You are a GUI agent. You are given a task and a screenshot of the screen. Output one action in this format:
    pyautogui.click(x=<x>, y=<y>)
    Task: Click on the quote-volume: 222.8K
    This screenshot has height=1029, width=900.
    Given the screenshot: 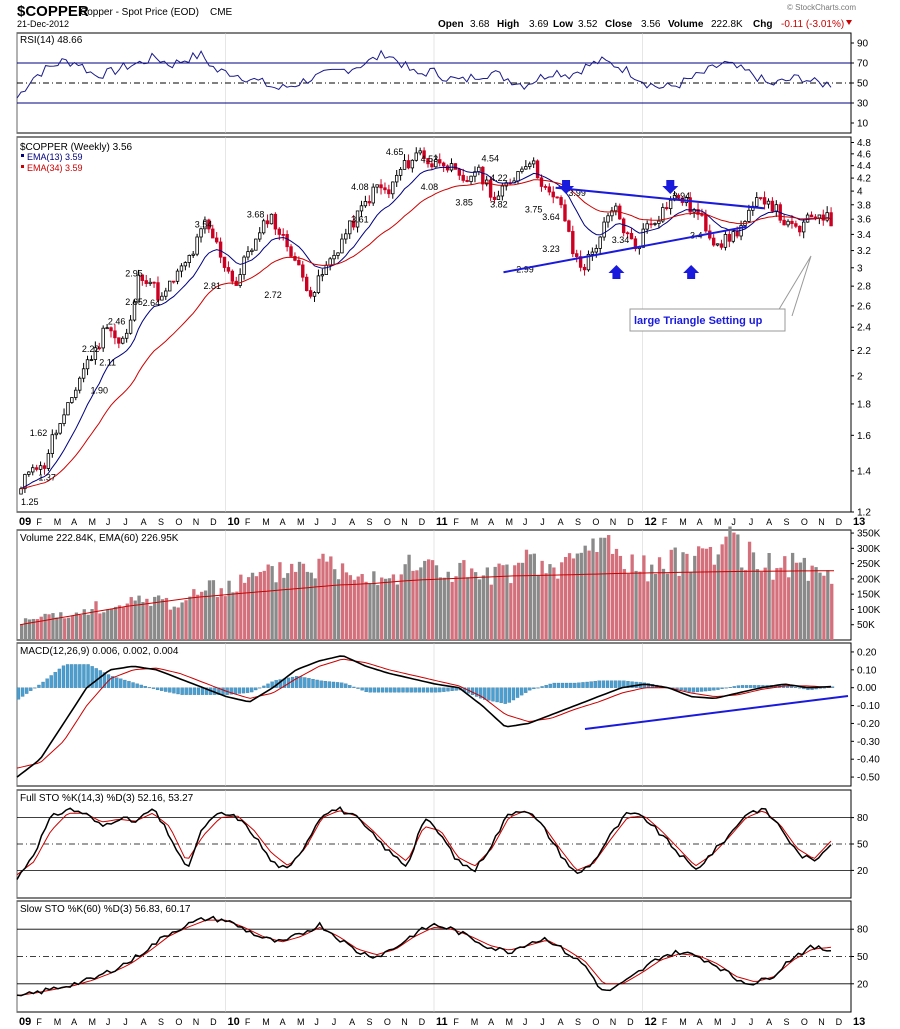 What is the action you would take?
    pyautogui.click(x=727, y=24)
    